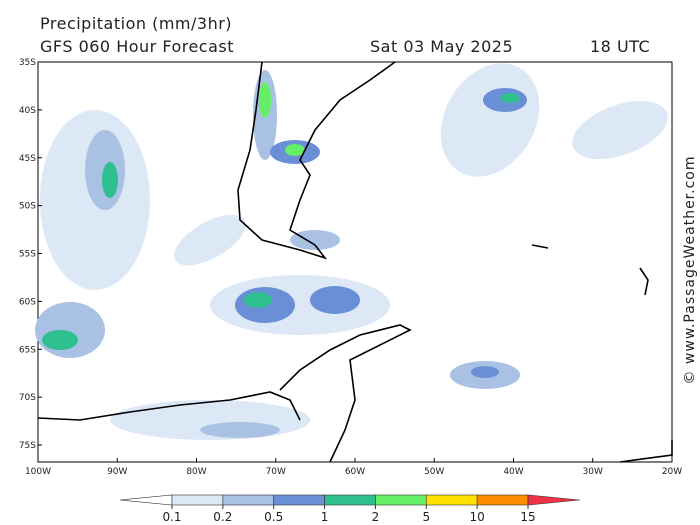 This screenshot has height=525, width=700. I want to click on colorbar-label: 0.1, so click(171, 517).